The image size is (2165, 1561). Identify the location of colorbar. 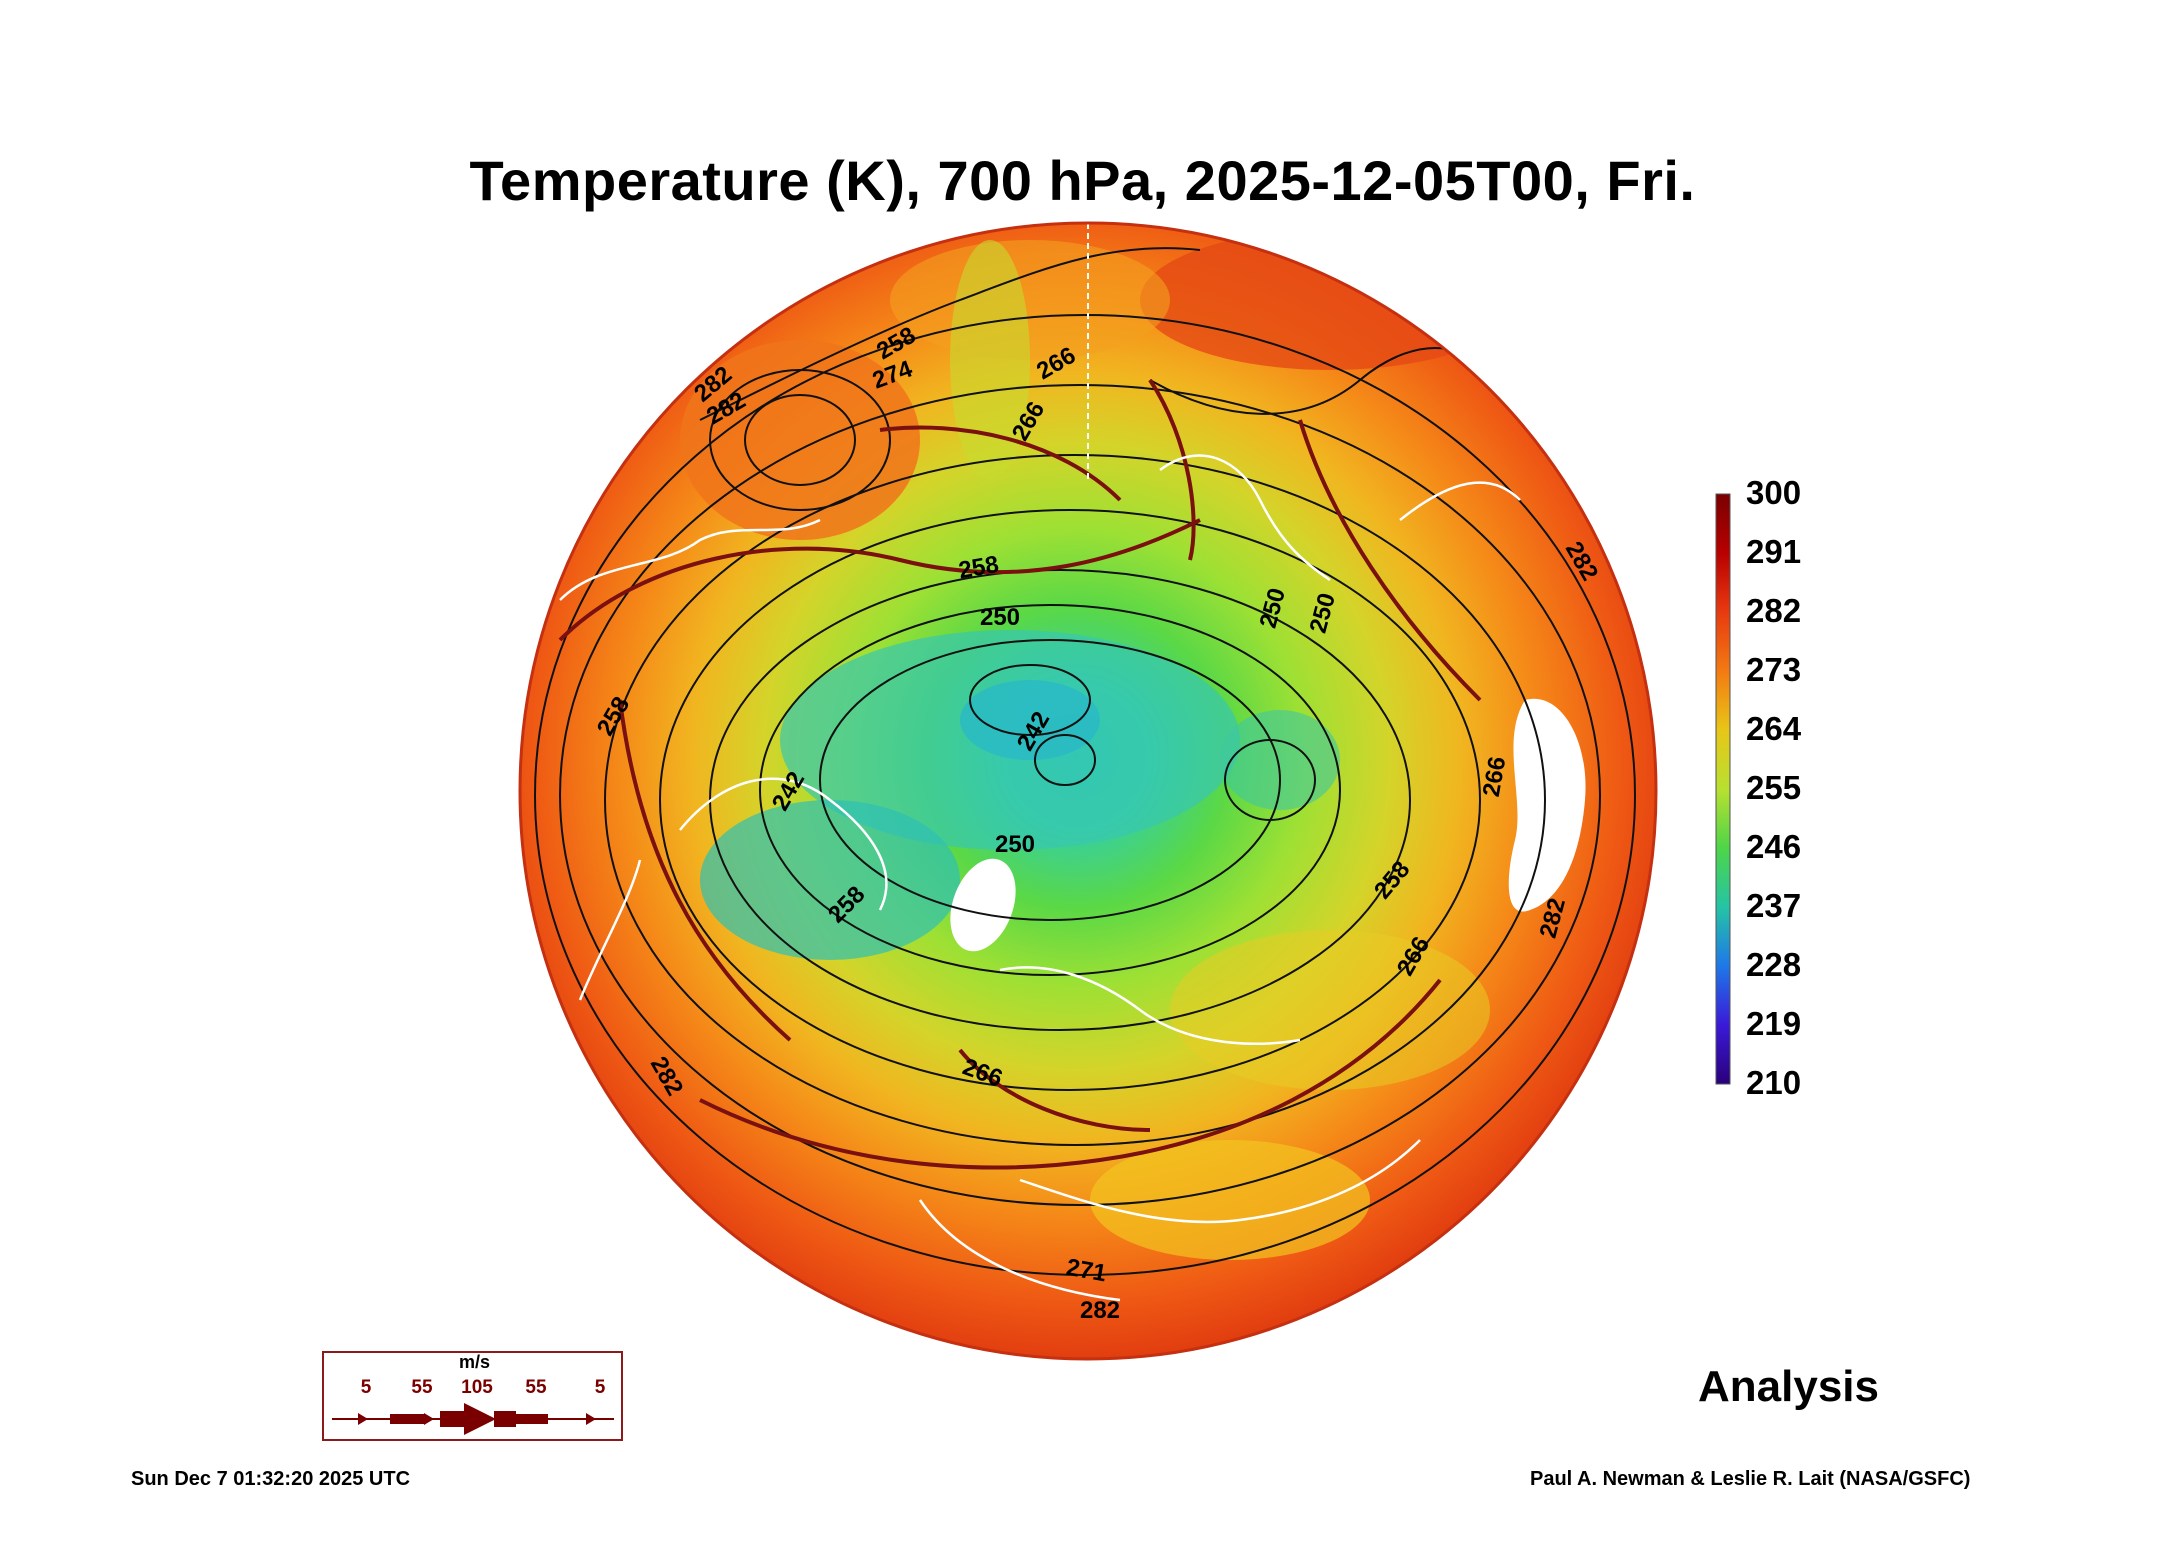
(1723, 789).